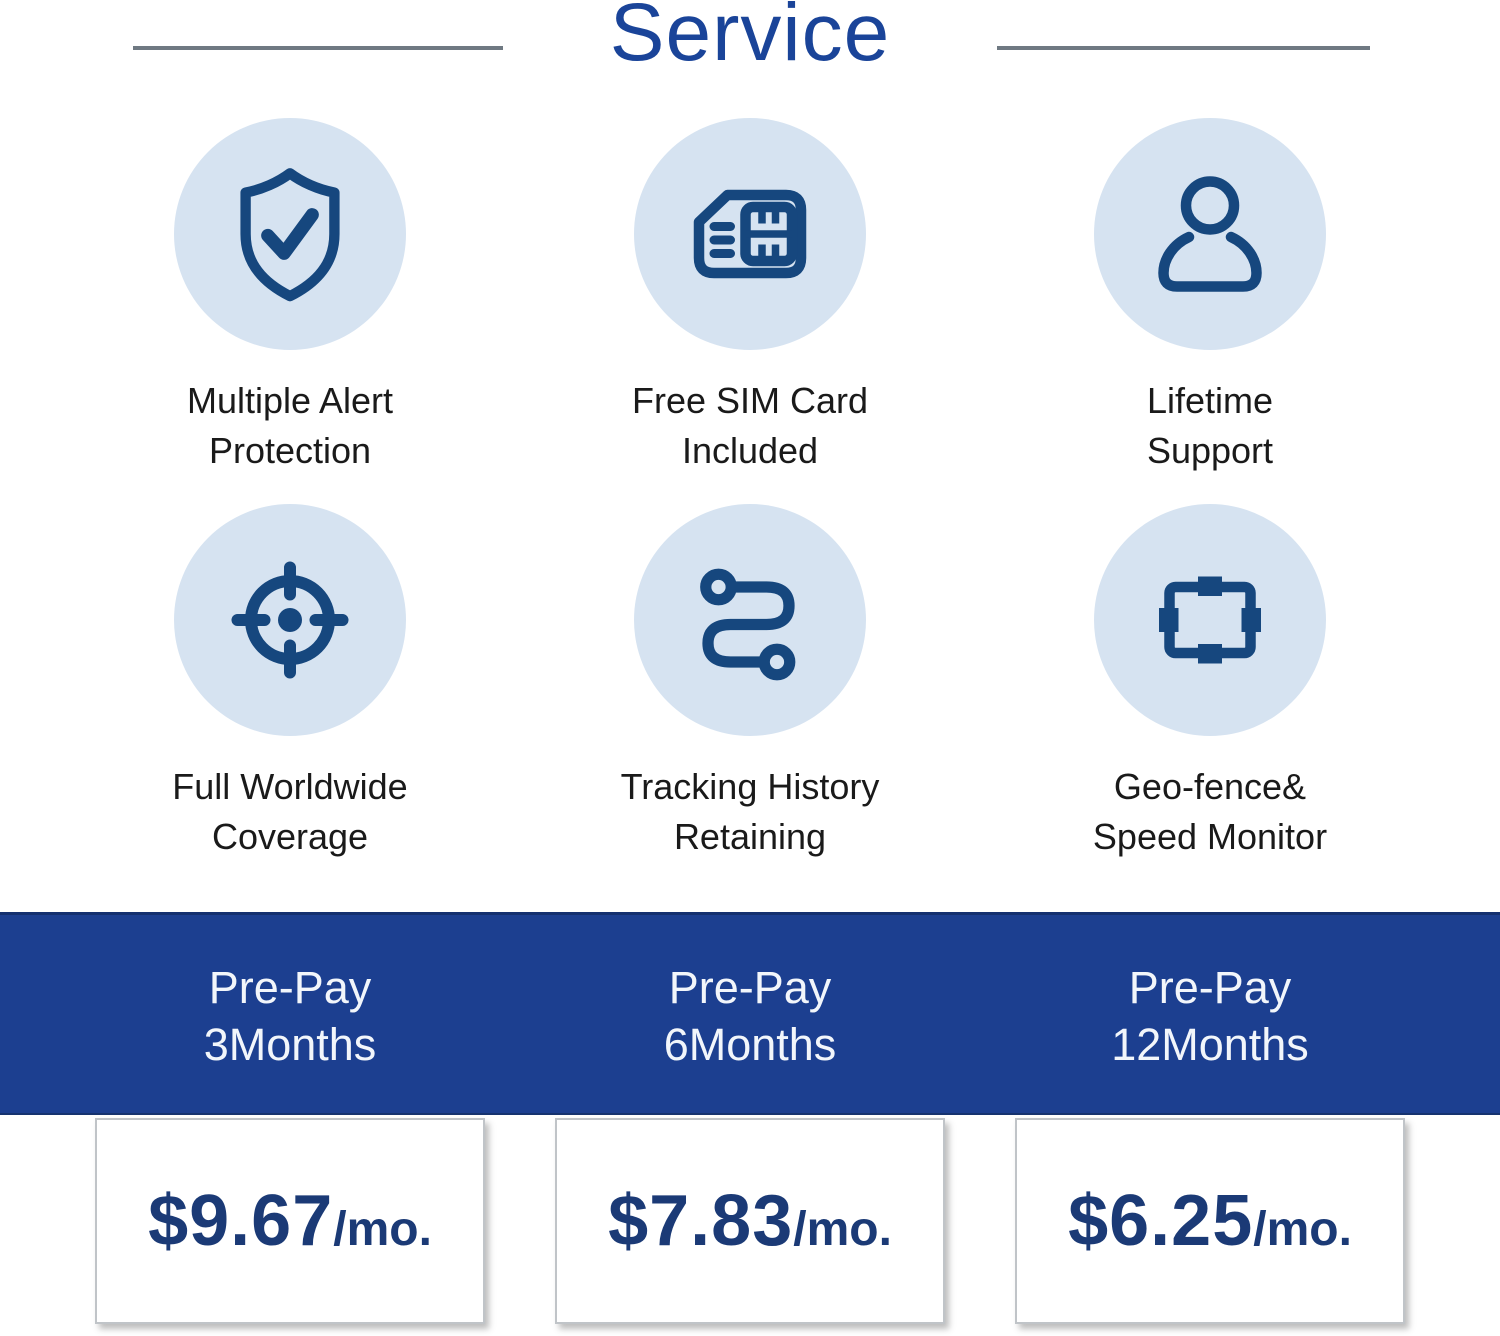 The width and height of the screenshot is (1500, 1336). I want to click on price-value: $6.25, so click(1161, 1221).